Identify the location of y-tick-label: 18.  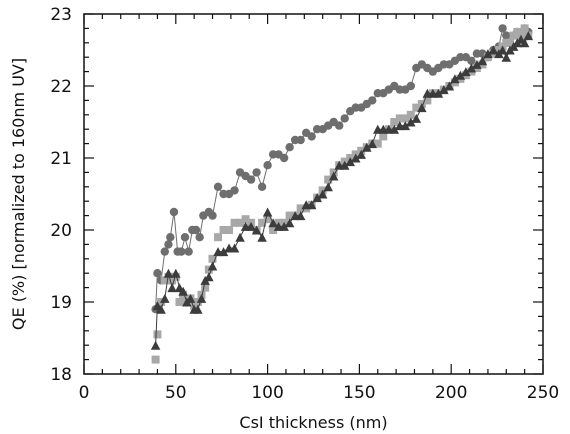
(61, 375).